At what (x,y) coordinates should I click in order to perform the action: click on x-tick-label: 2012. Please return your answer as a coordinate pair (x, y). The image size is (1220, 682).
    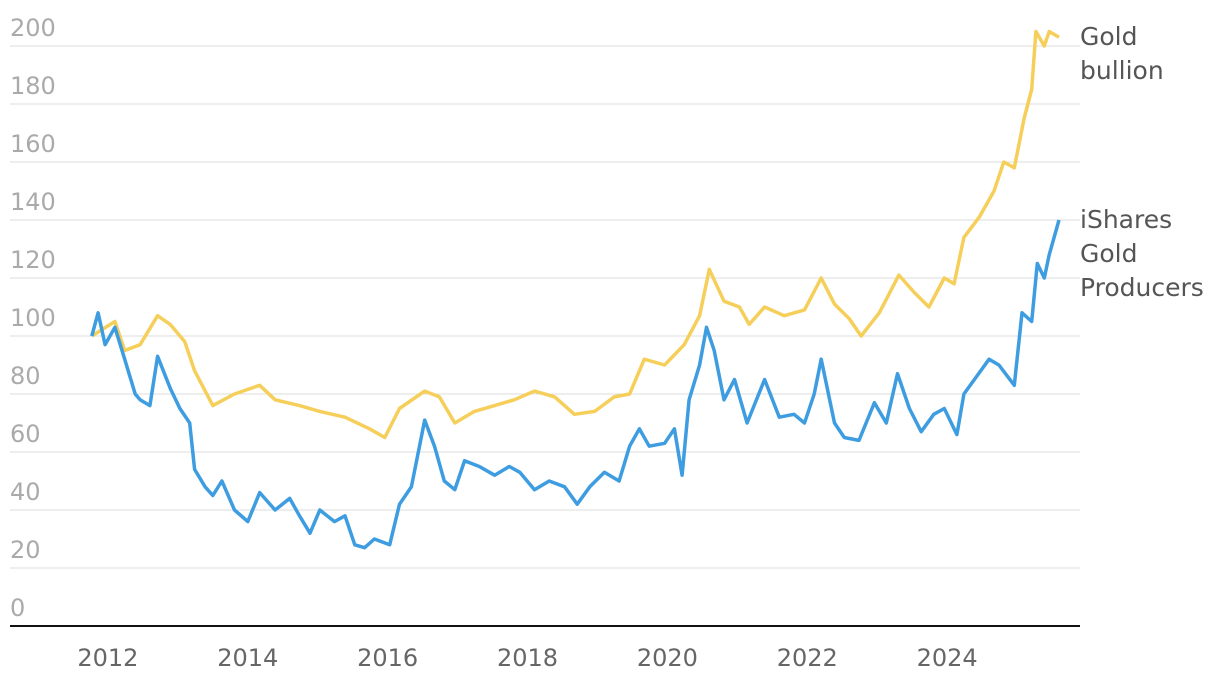
    Looking at the image, I should click on (107, 658).